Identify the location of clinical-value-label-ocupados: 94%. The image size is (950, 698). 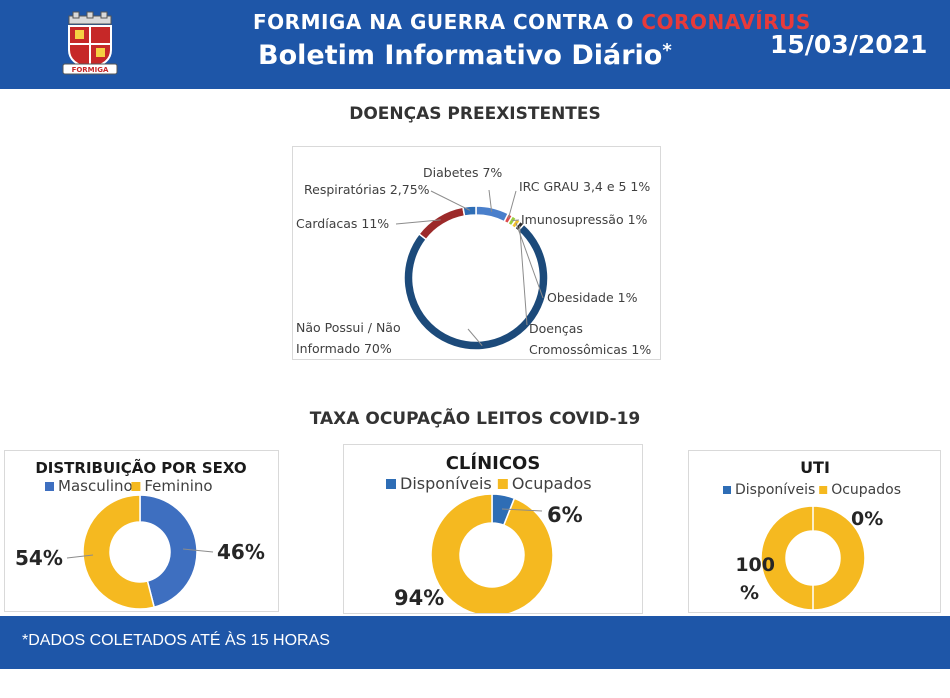
(419, 598).